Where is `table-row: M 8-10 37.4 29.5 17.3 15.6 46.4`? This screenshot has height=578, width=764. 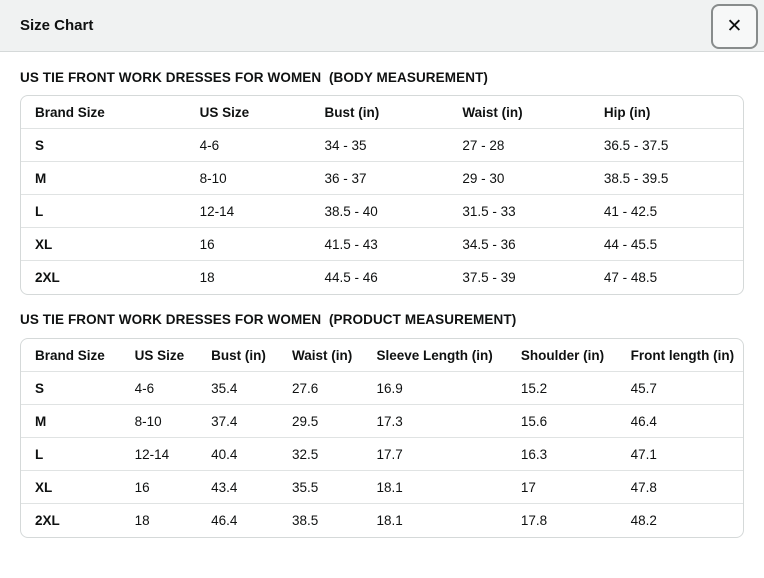 table-row: M 8-10 37.4 29.5 17.3 15.6 46.4 is located at coordinates (382, 421).